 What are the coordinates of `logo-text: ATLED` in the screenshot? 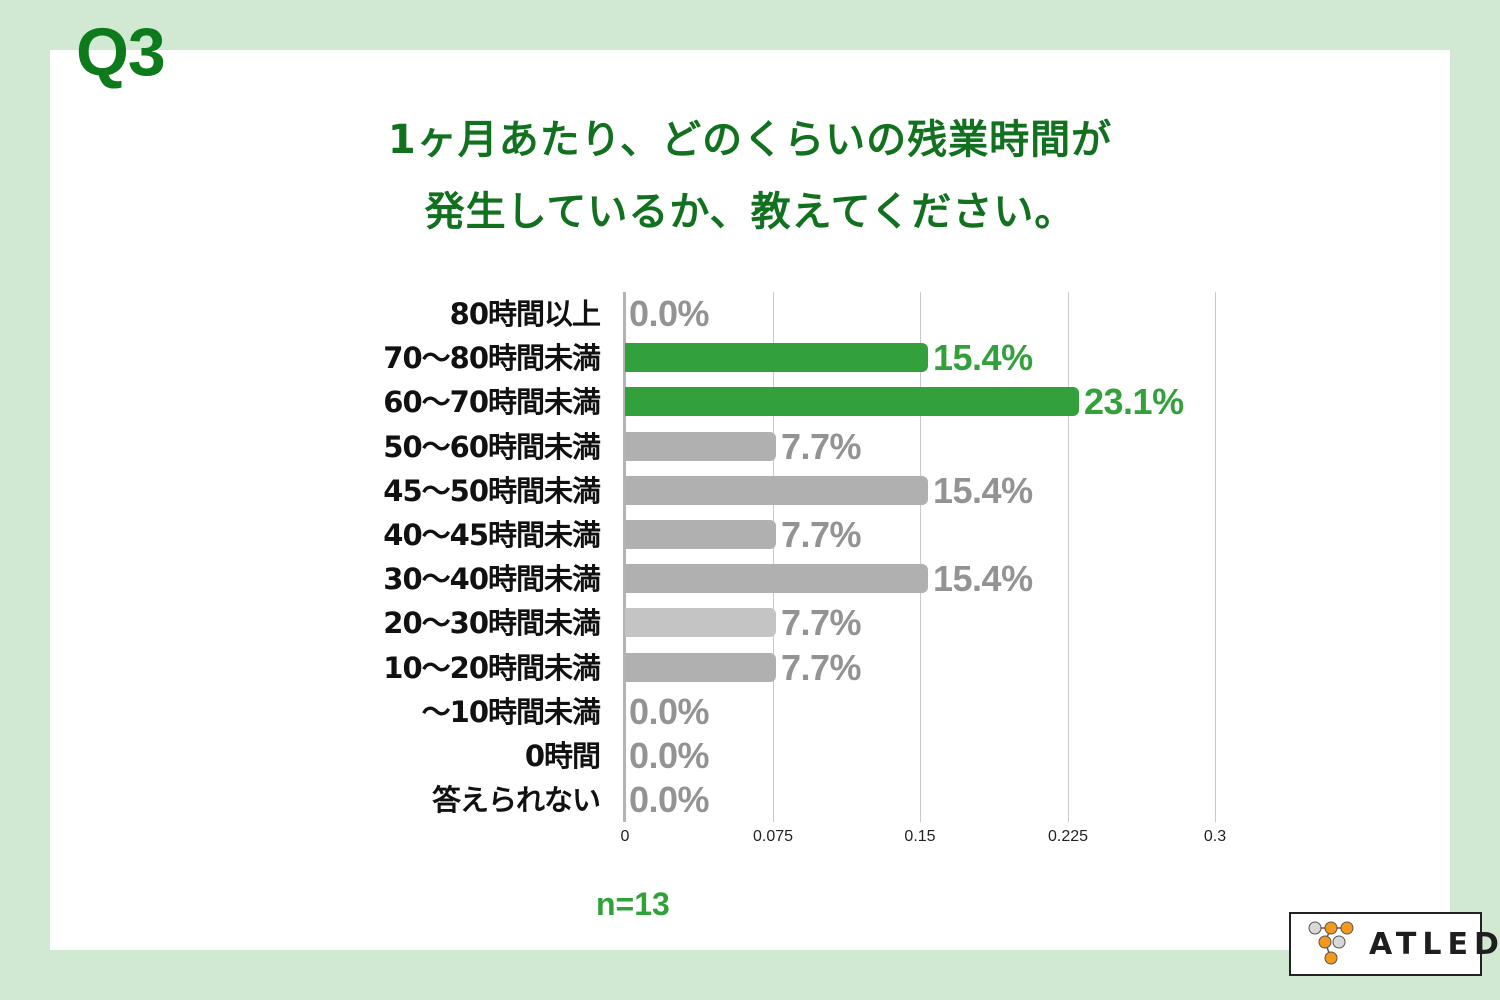 It's located at (1434, 944).